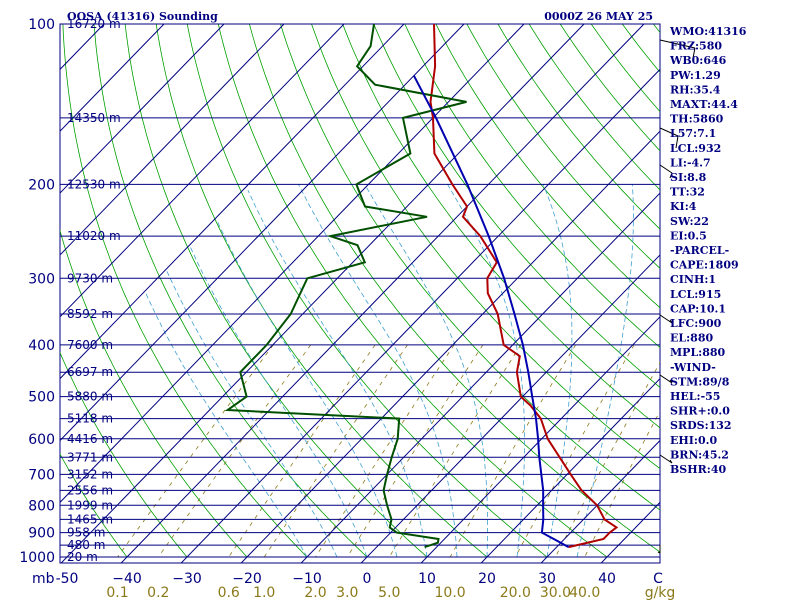 Image resolution: width=800 pixels, height=600 pixels. I want to click on index-entry: TT:32, so click(687, 192).